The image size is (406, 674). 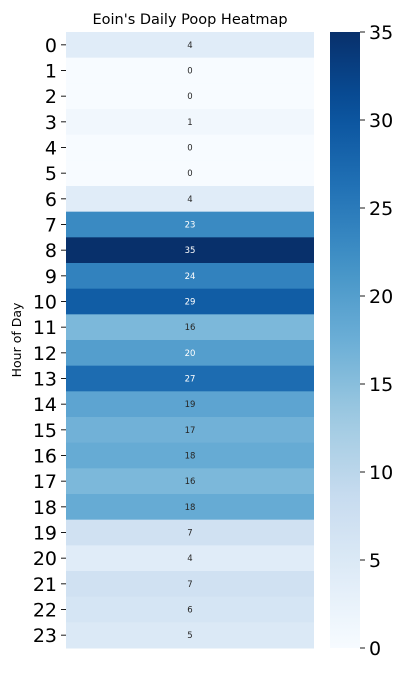 I want to click on y-tick-label: 18, so click(x=45, y=508).